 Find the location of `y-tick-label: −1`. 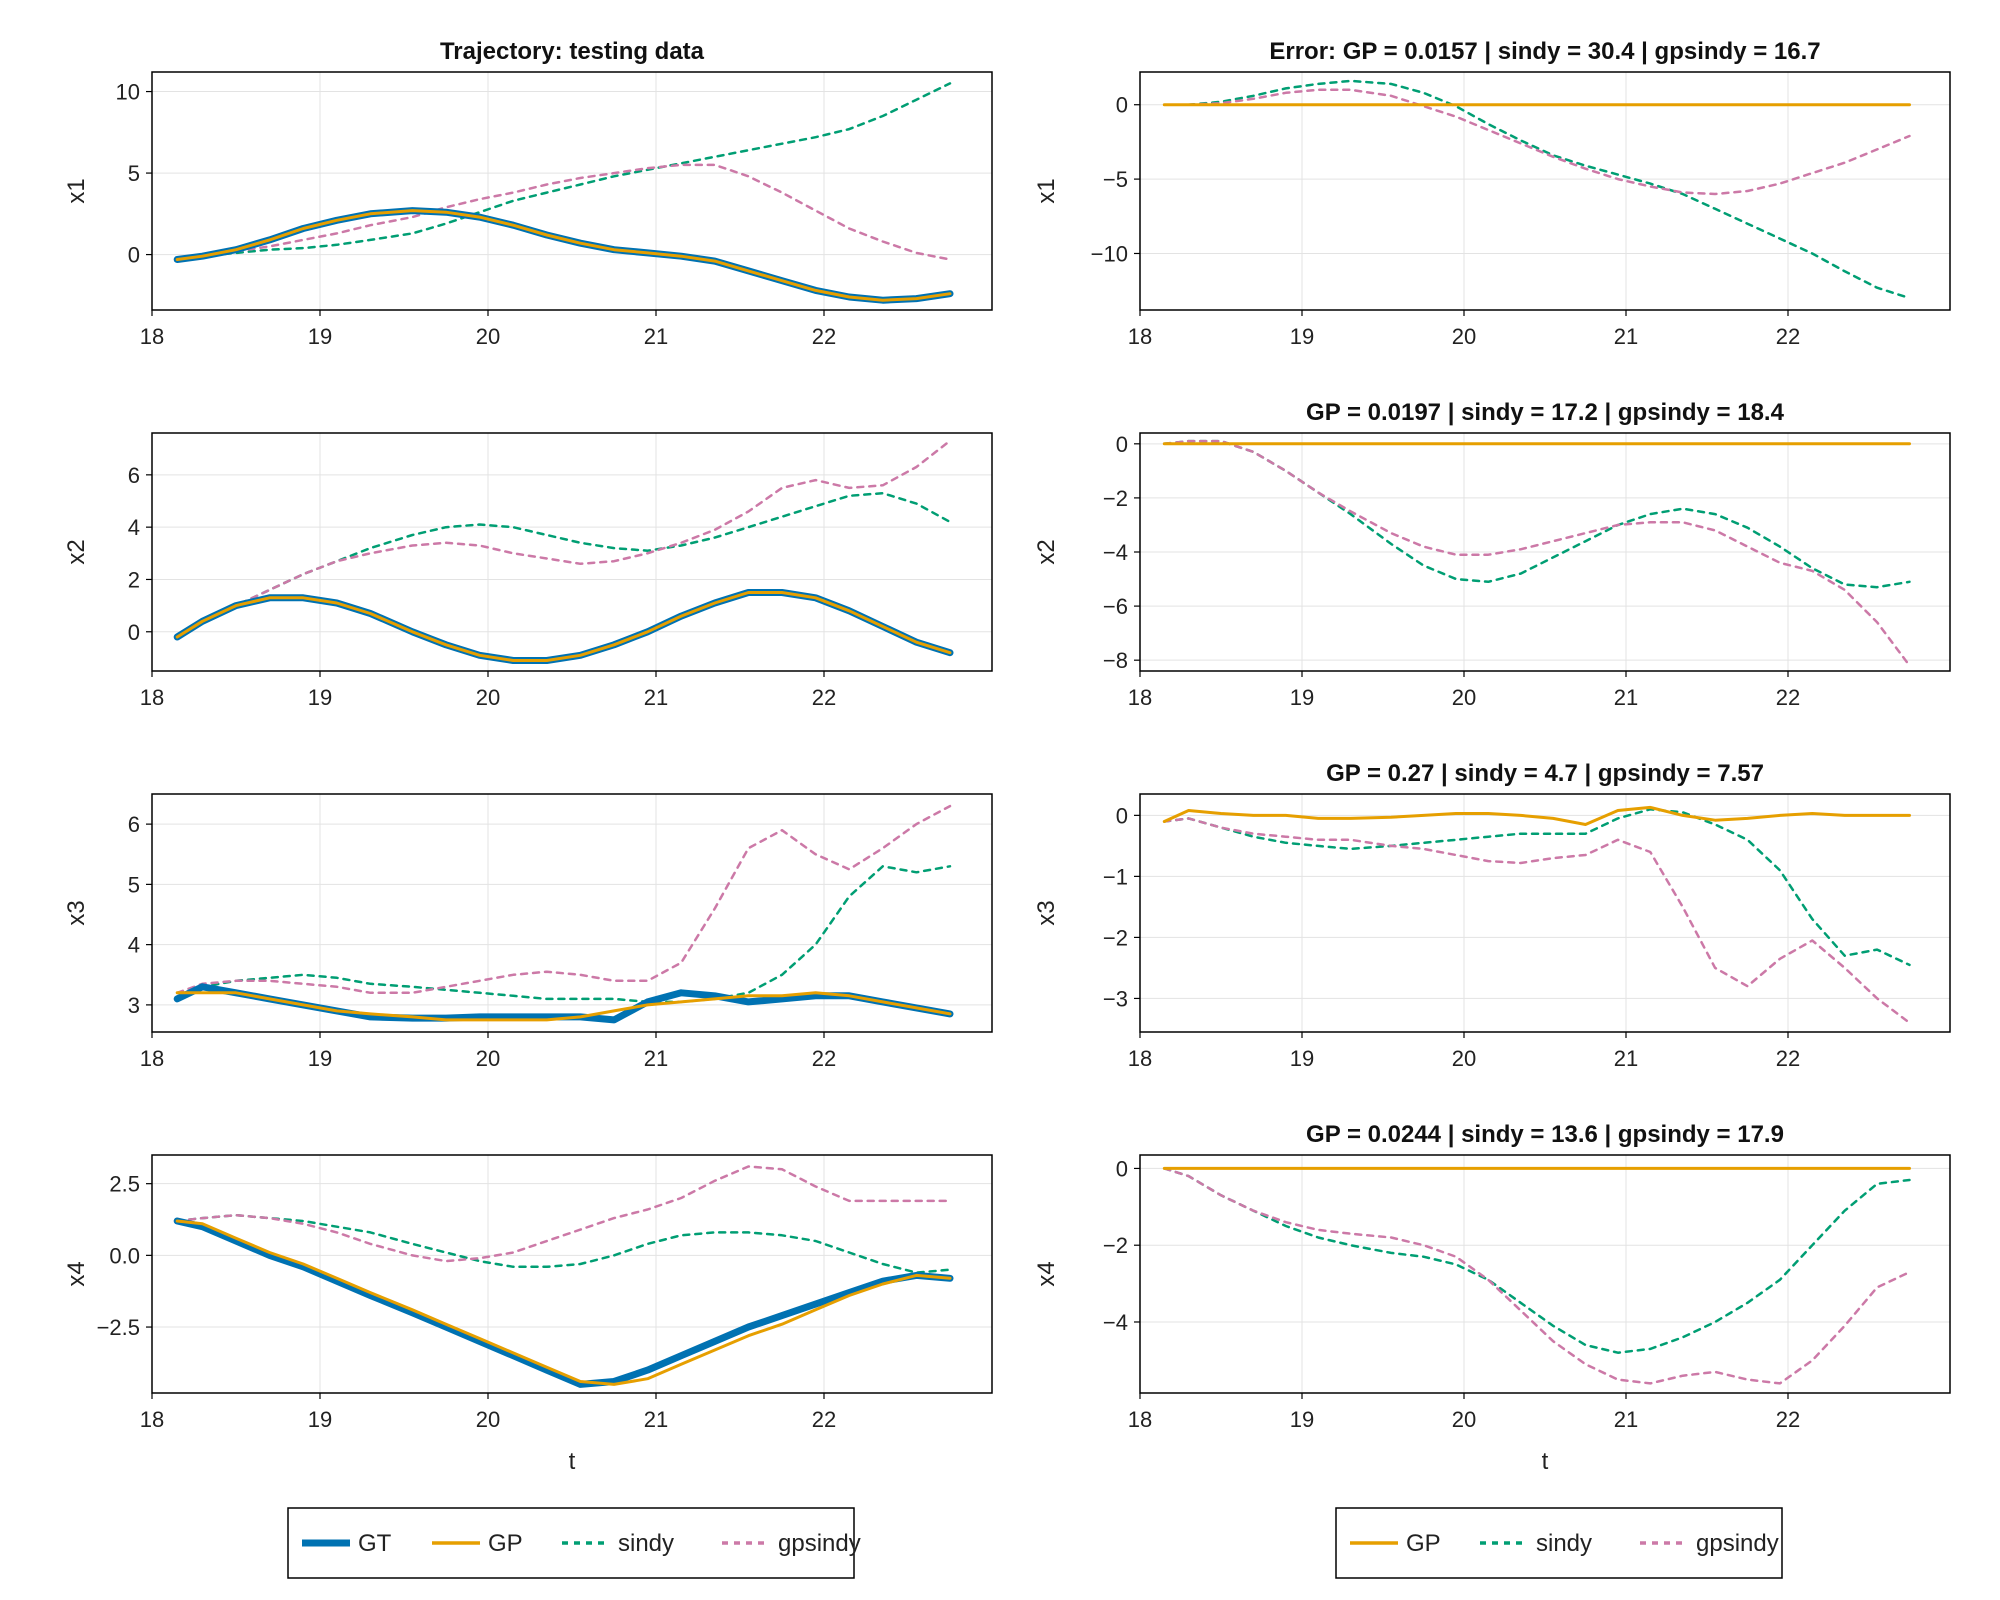

y-tick-label: −1 is located at coordinates (1115, 876).